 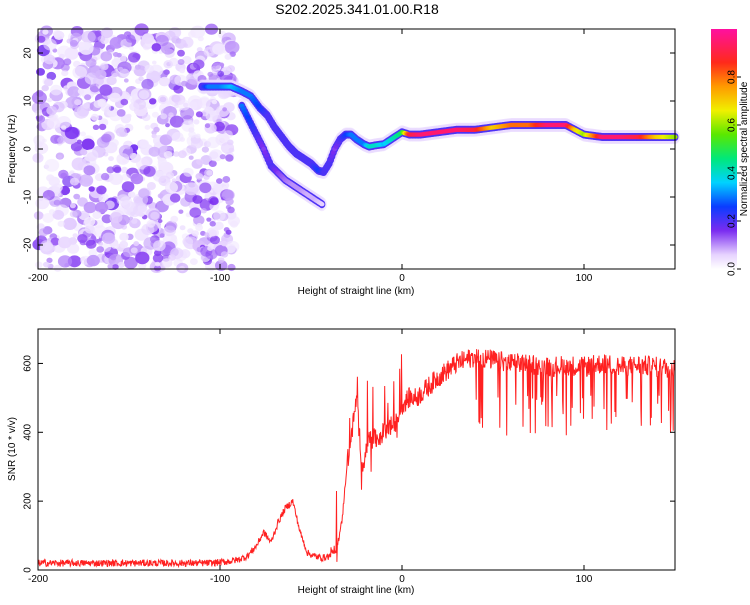 I want to click on snr-x-axis-label: Height of straight line (km), so click(x=356, y=590).